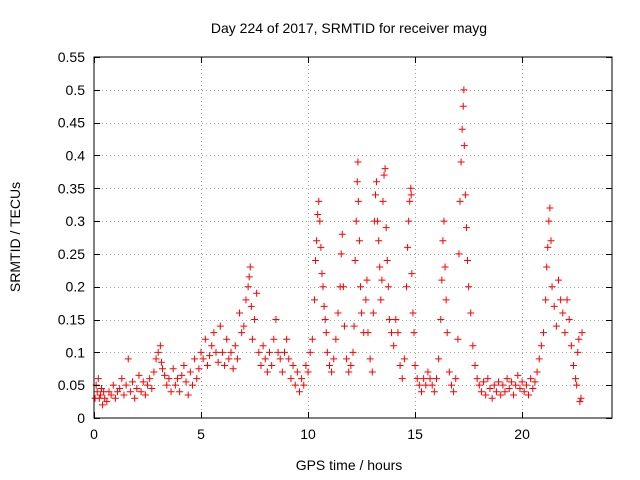 Image resolution: width=640 pixels, height=480 pixels. Describe the element at coordinates (94, 434) in the screenshot. I see `x-tick-label: 0` at that location.